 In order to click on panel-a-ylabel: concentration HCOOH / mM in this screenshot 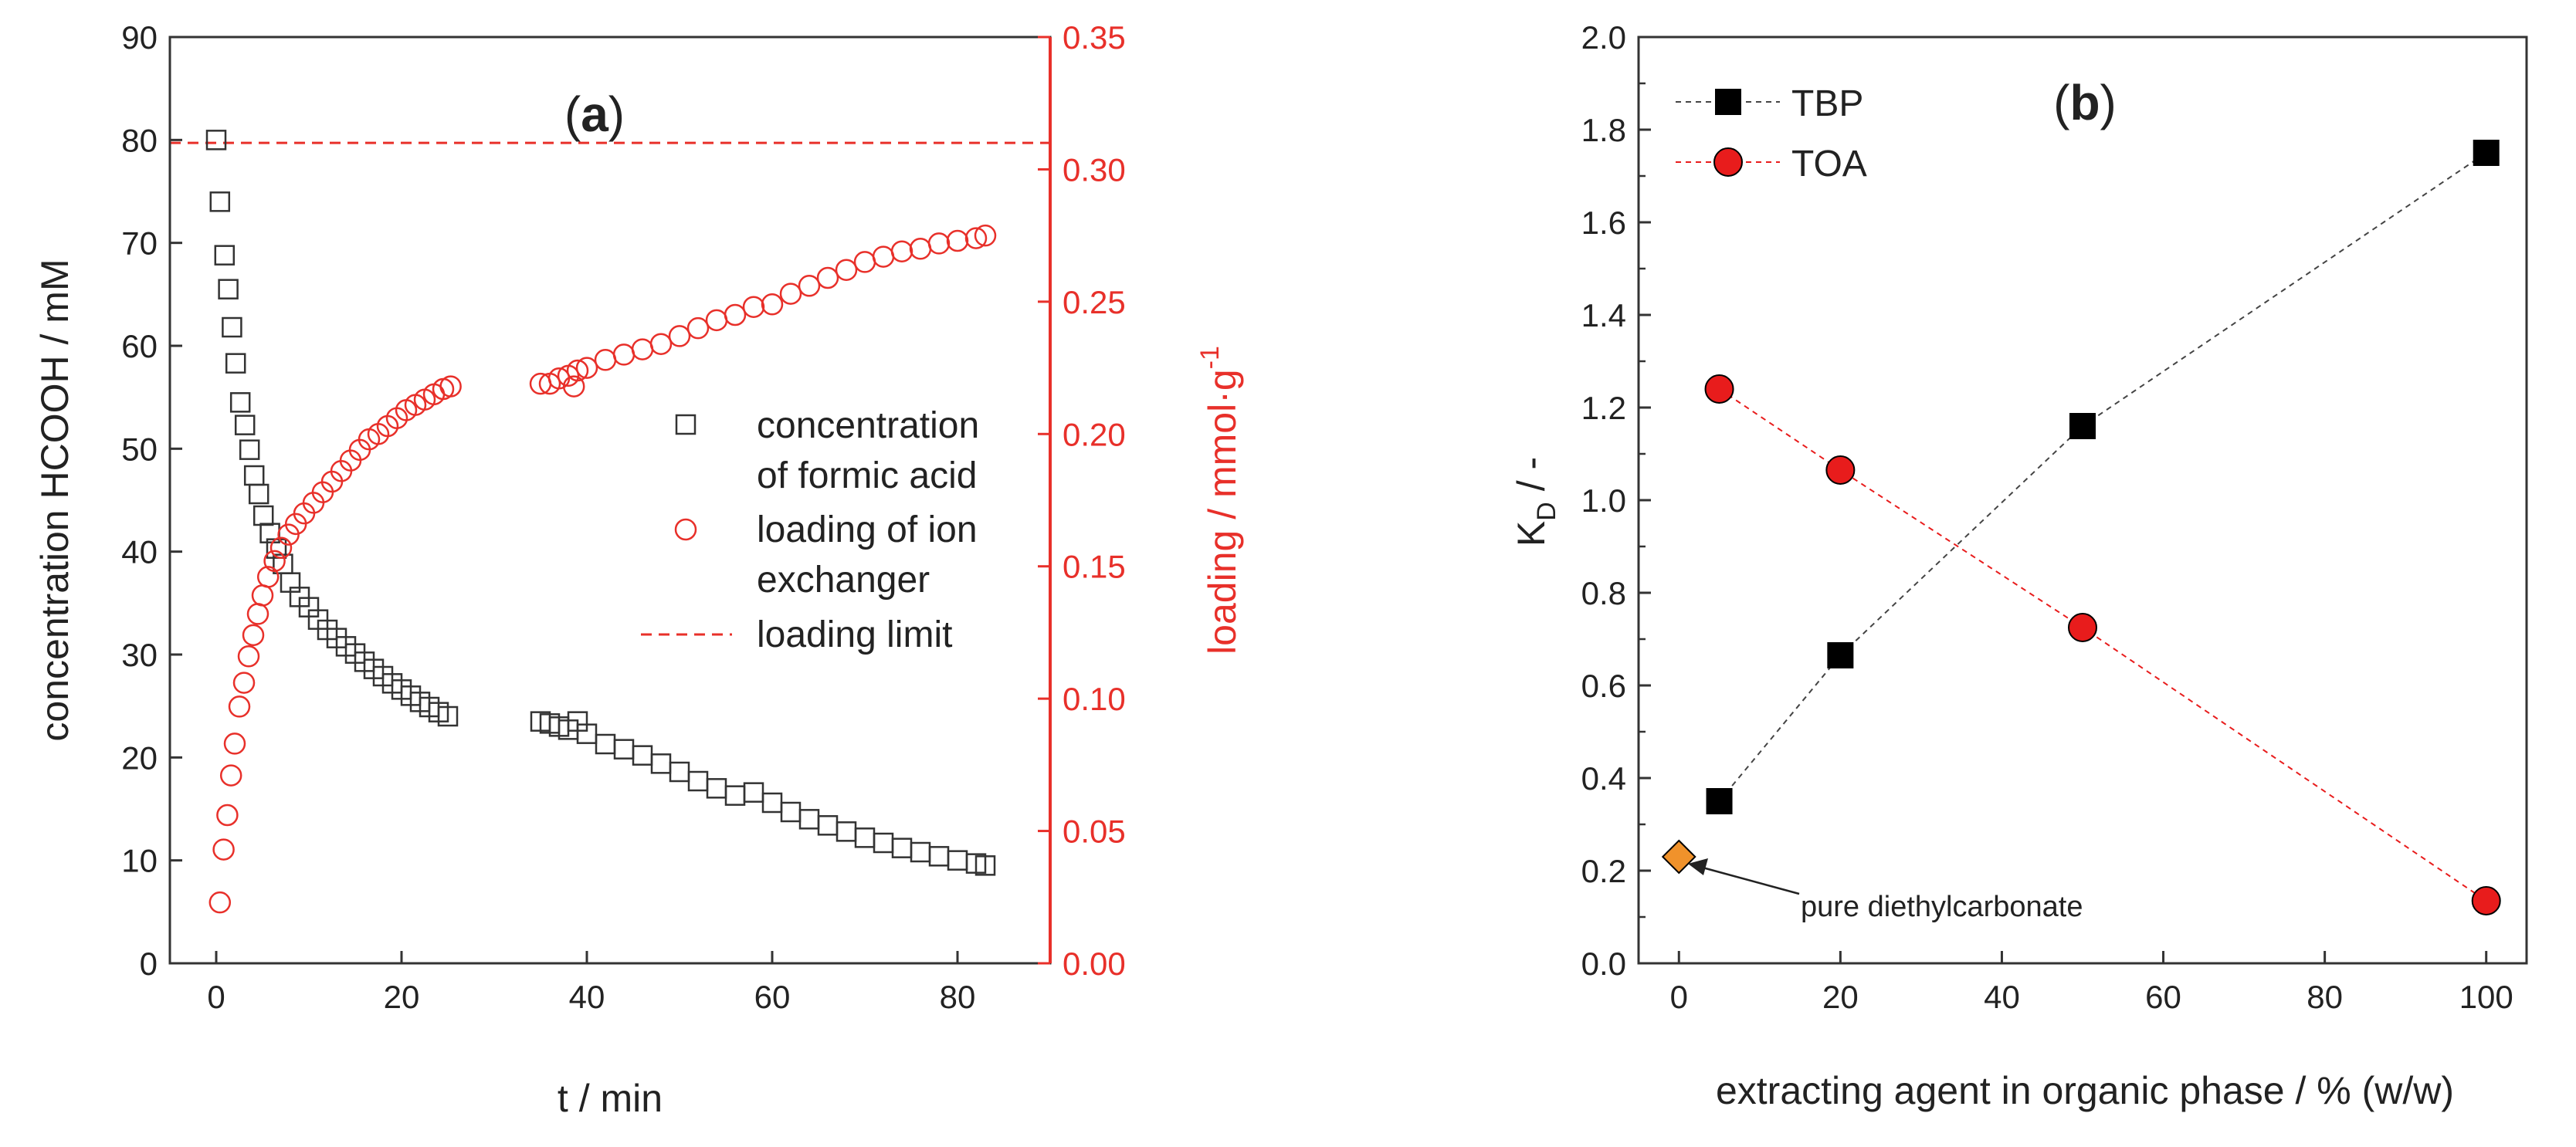, I will do `click(54, 500)`.